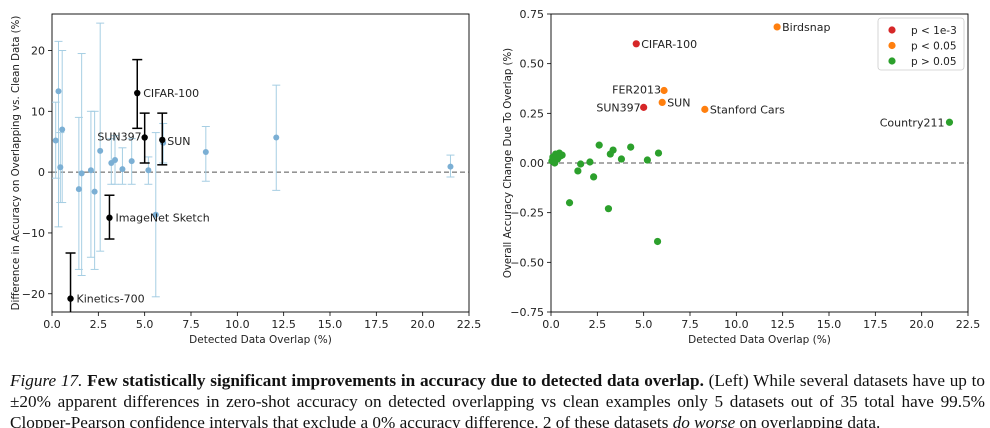  I want to click on left-point-label: SUN397, so click(119, 136).